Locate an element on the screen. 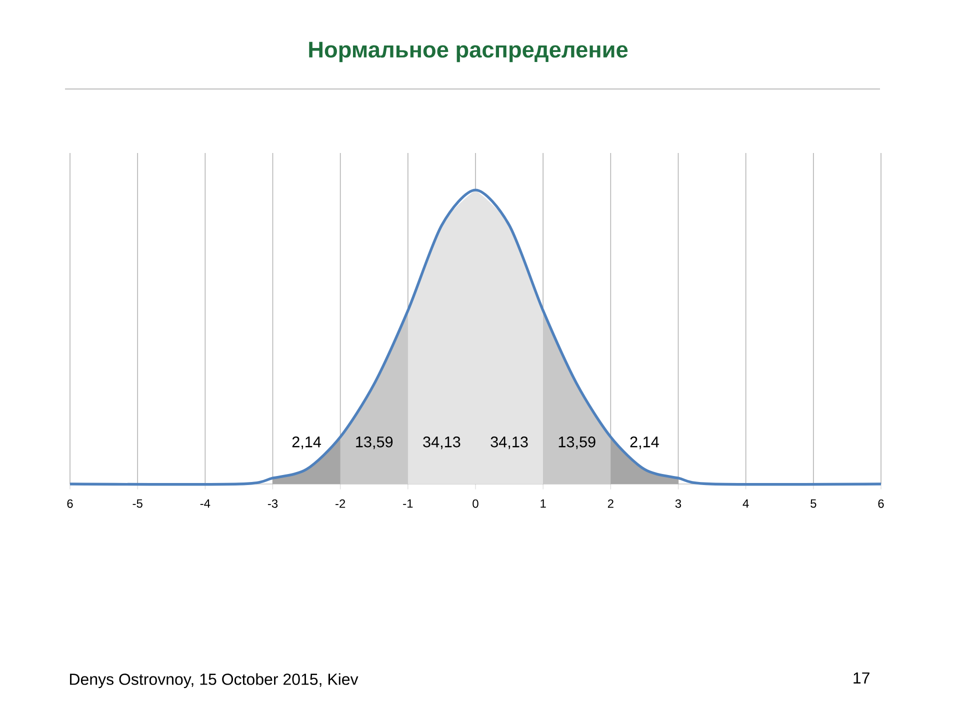  text: 17 is located at coordinates (862, 678).